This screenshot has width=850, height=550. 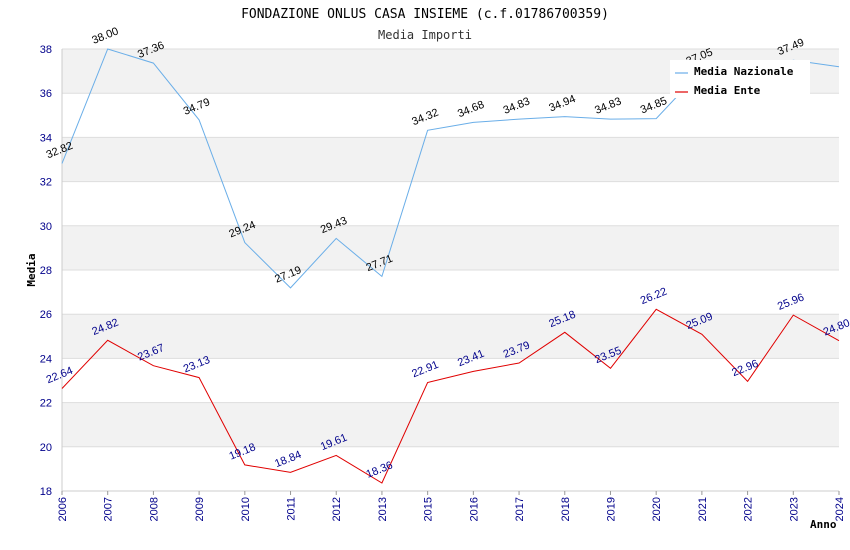 What do you see at coordinates (611, 509) in the screenshot?
I see `x-tick-2019: 2019` at bounding box center [611, 509].